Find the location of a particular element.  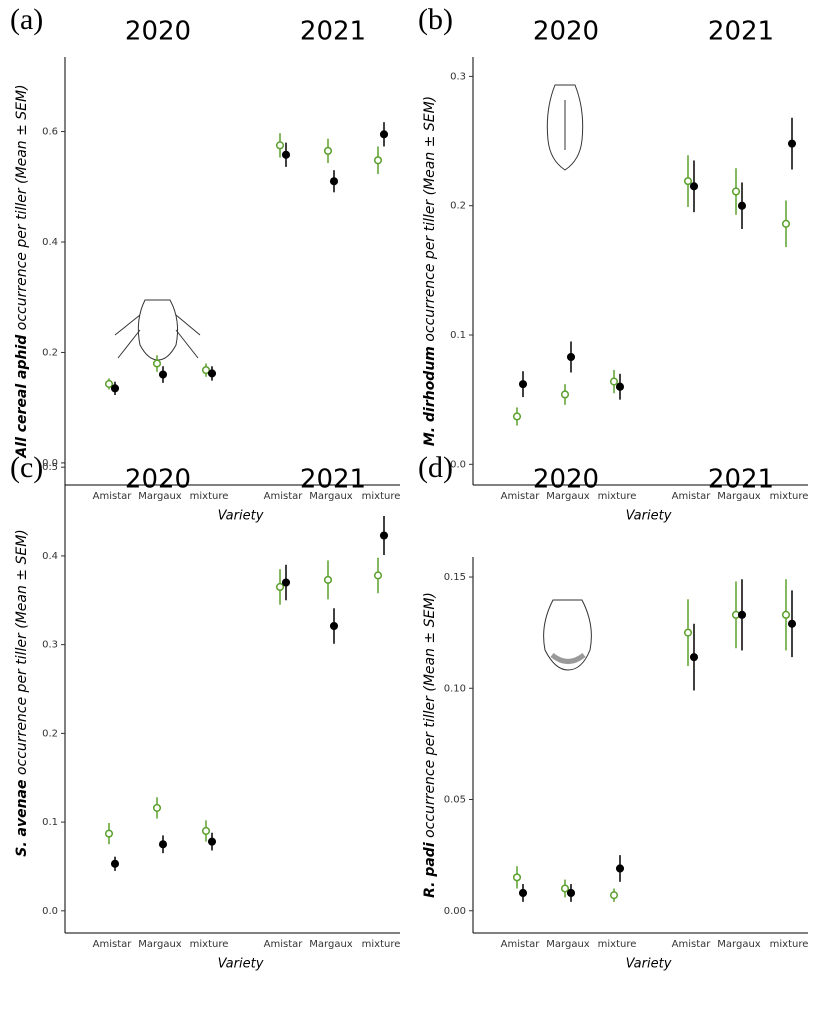

y-tick-label: 0.15 is located at coordinates (455, 577).